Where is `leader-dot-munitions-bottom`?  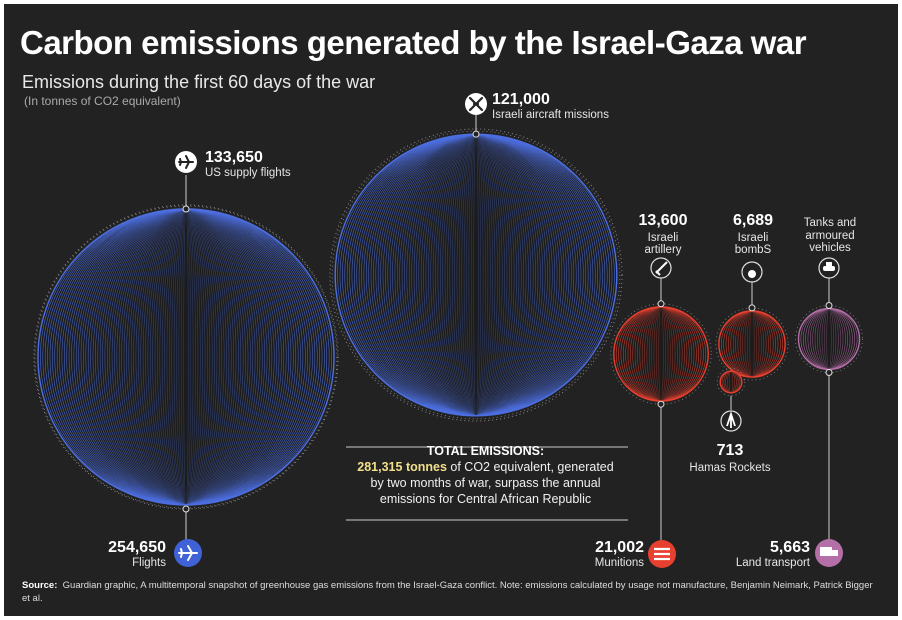
leader-dot-munitions-bottom is located at coordinates (661, 404).